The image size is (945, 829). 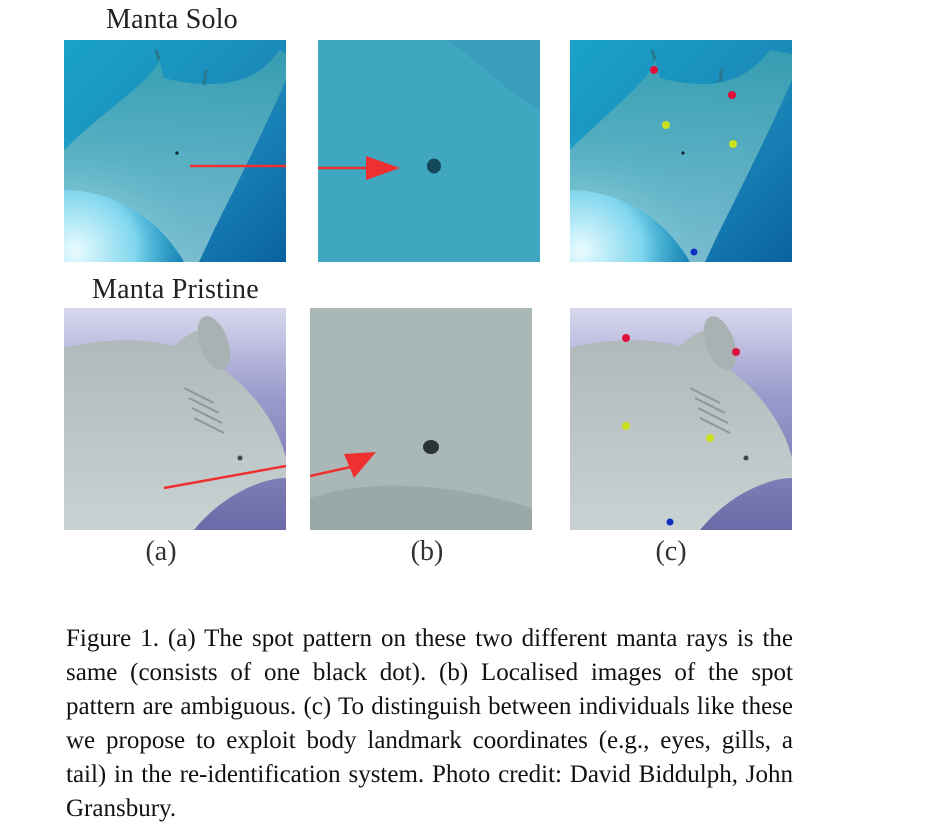 What do you see at coordinates (333, 471) in the screenshot?
I see `arrow-shaft` at bounding box center [333, 471].